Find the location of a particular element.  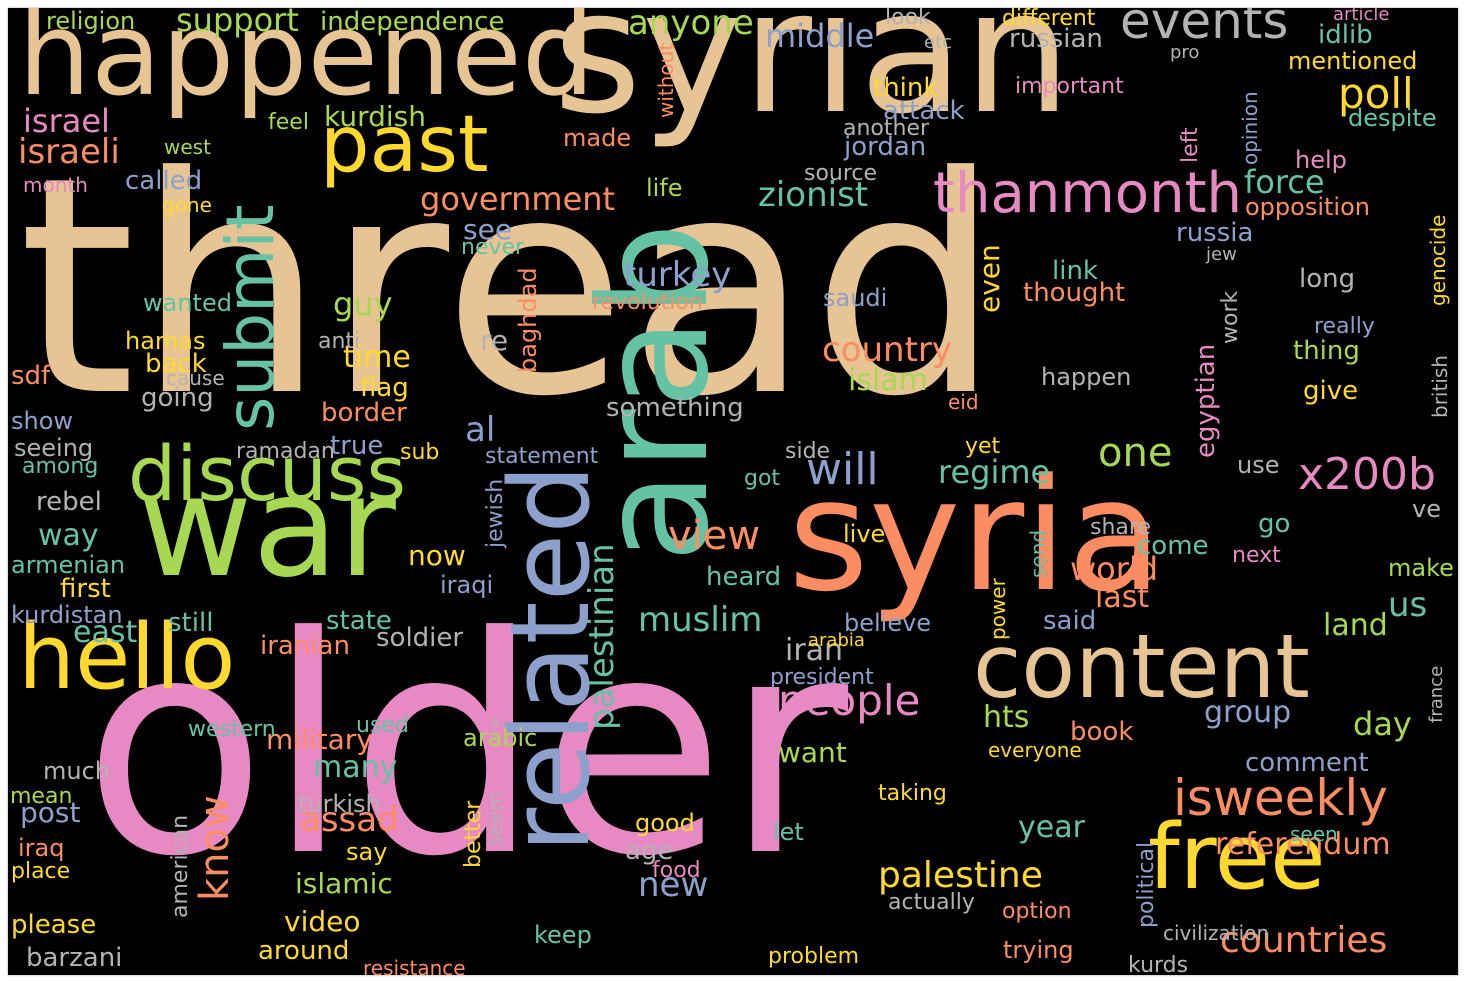

word-world: world is located at coordinates (1114, 569).